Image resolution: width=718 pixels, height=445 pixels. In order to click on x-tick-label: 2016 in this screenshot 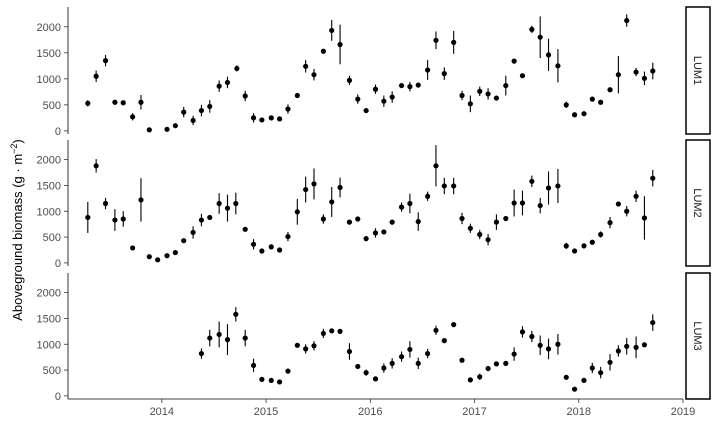, I will do `click(370, 412)`.